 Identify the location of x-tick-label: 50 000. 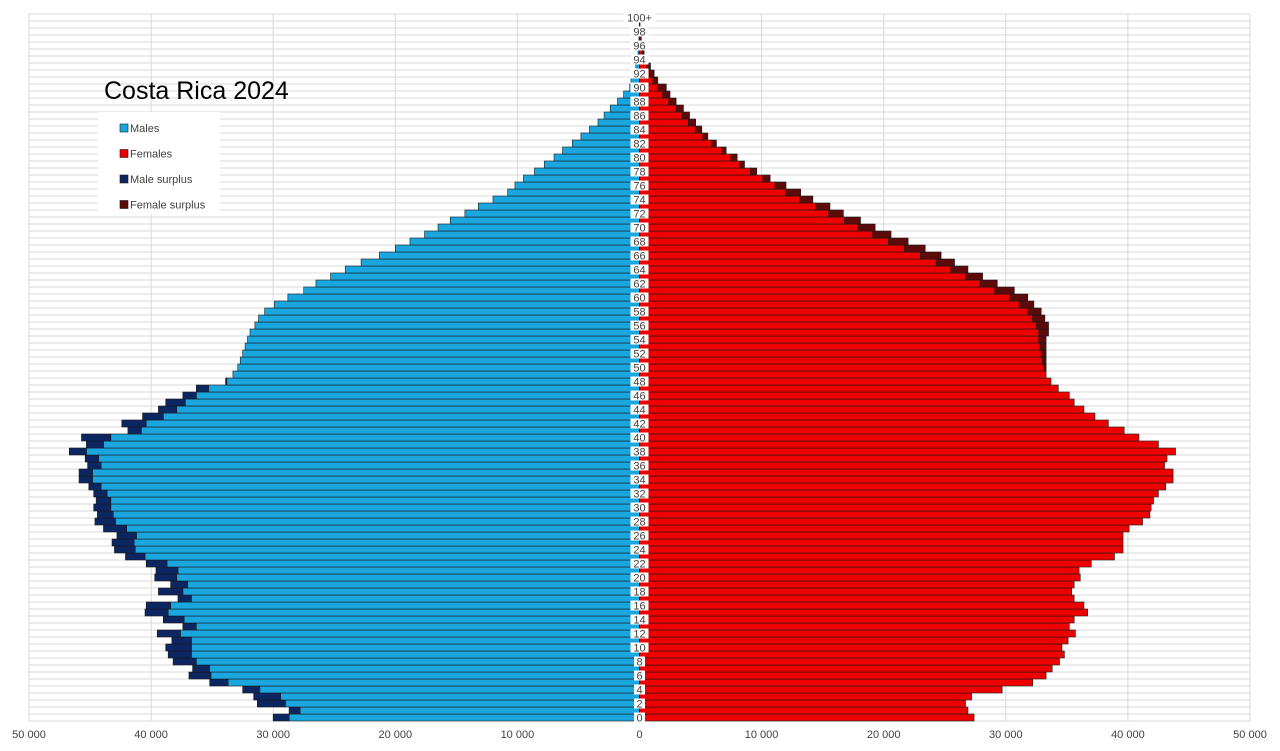
(1250, 735).